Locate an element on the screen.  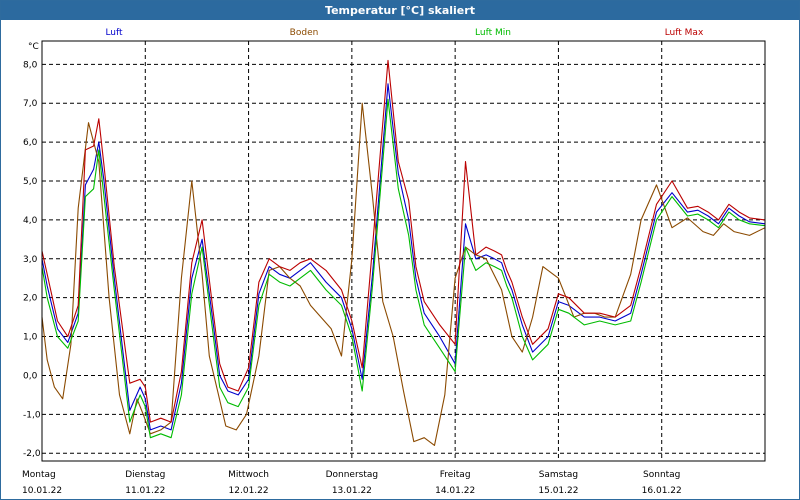
y-tick-label: 0,0 is located at coordinates (30, 376).